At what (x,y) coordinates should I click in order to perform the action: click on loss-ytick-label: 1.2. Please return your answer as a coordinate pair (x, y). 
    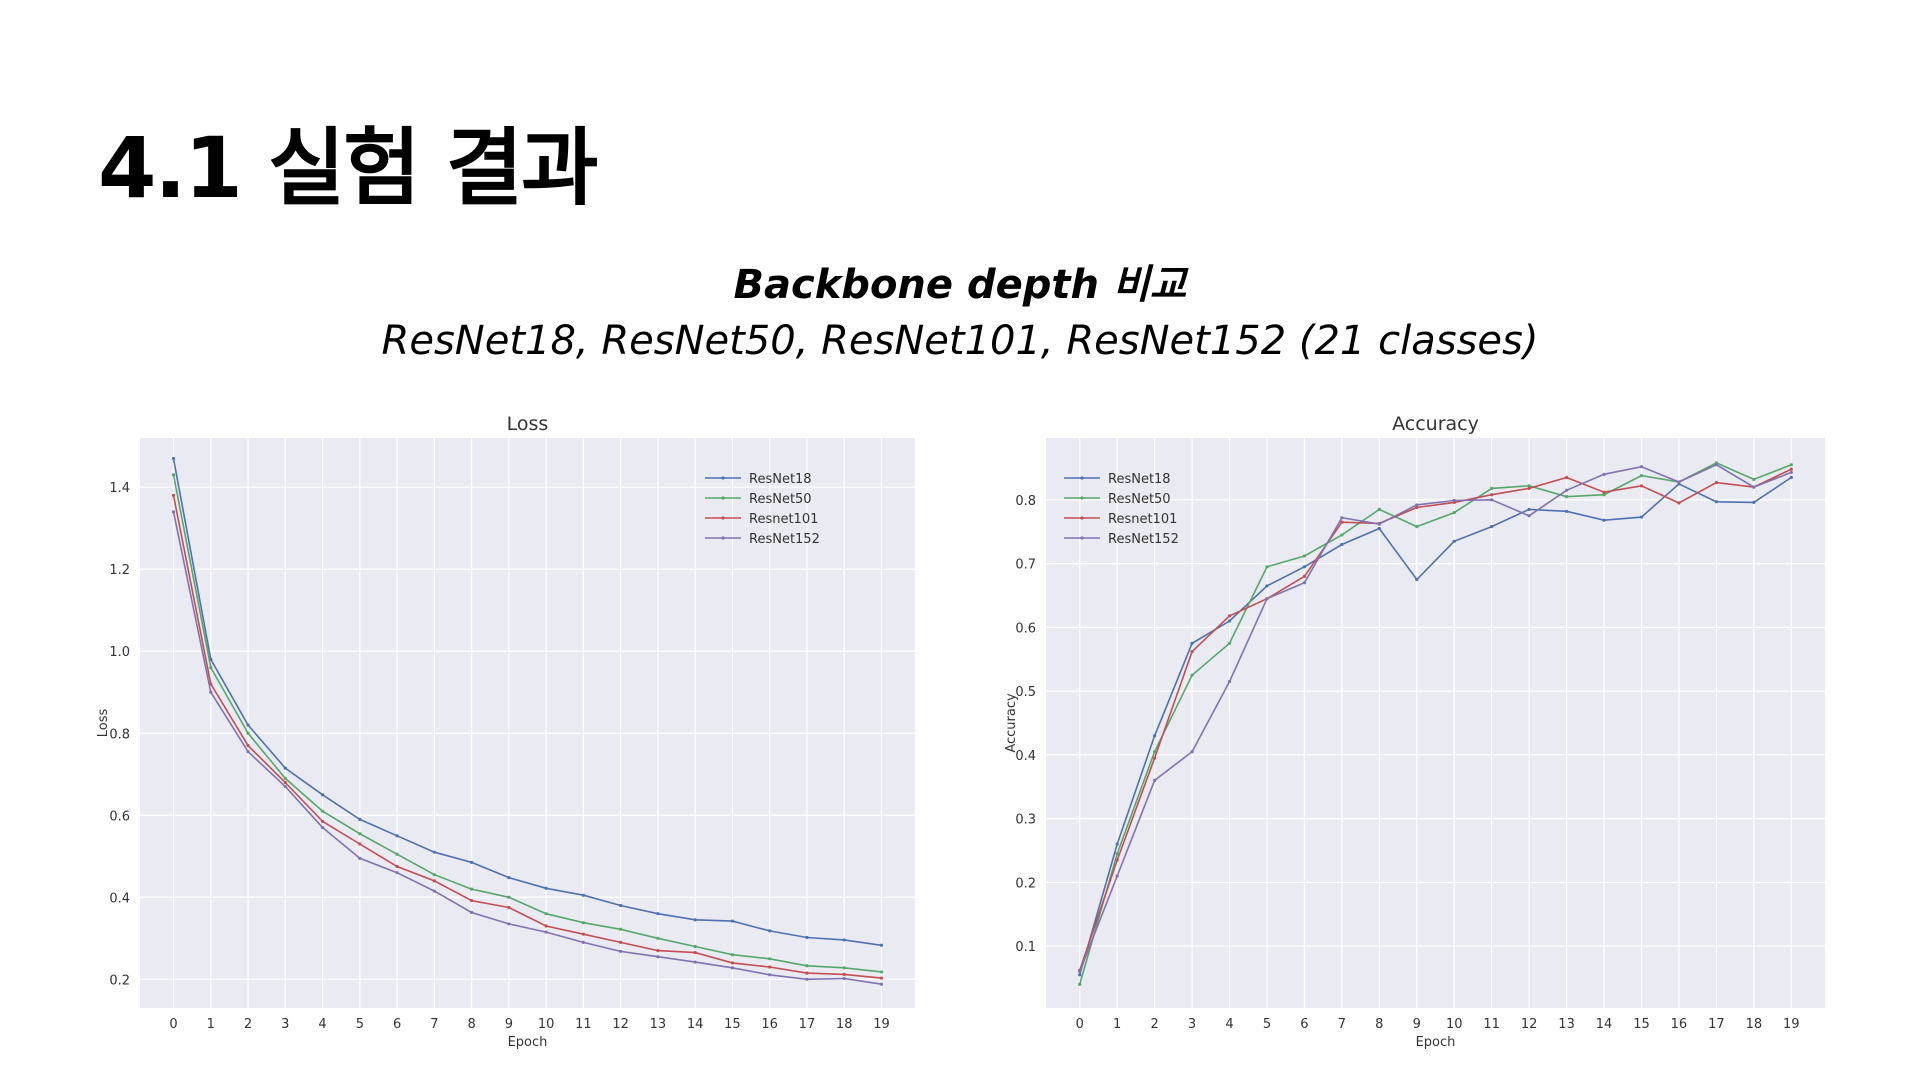
    Looking at the image, I should click on (119, 570).